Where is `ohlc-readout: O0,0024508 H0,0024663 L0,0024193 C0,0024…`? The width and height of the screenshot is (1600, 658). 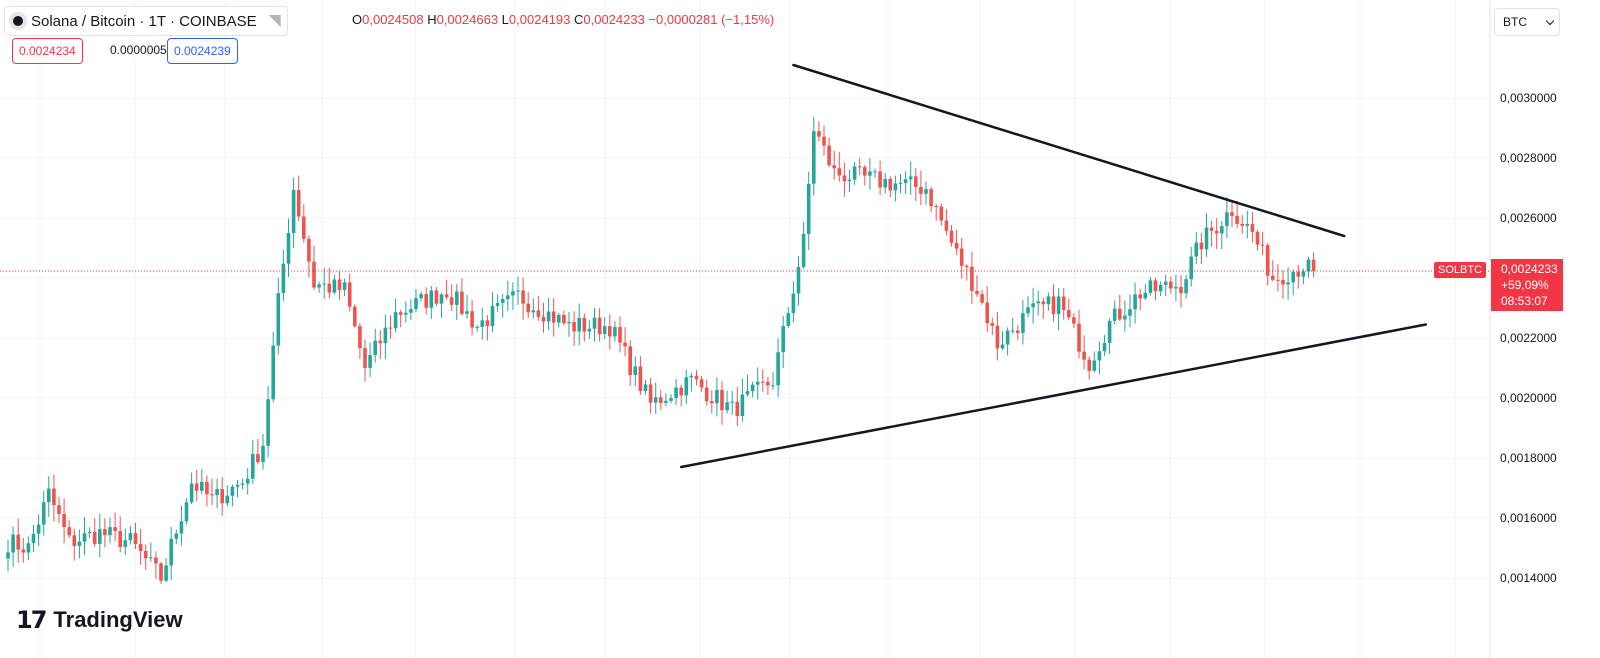
ohlc-readout: O0,0024508 H0,0024663 L0,0024193 C0,0024… is located at coordinates (563, 19).